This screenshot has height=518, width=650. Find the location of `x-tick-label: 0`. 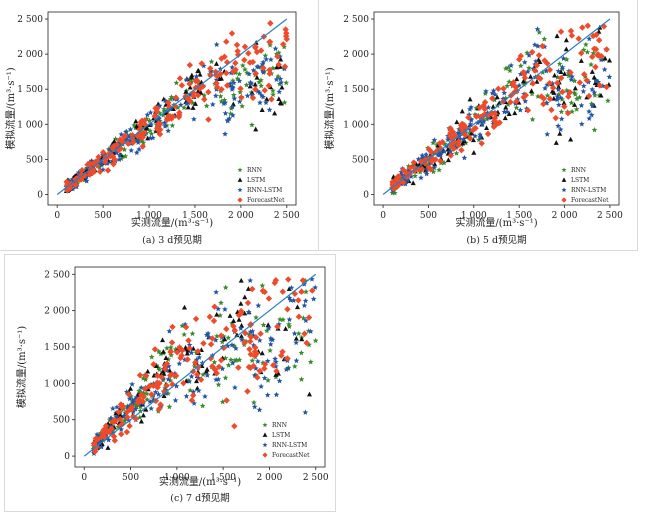

x-tick-label: 0 is located at coordinates (84, 478).